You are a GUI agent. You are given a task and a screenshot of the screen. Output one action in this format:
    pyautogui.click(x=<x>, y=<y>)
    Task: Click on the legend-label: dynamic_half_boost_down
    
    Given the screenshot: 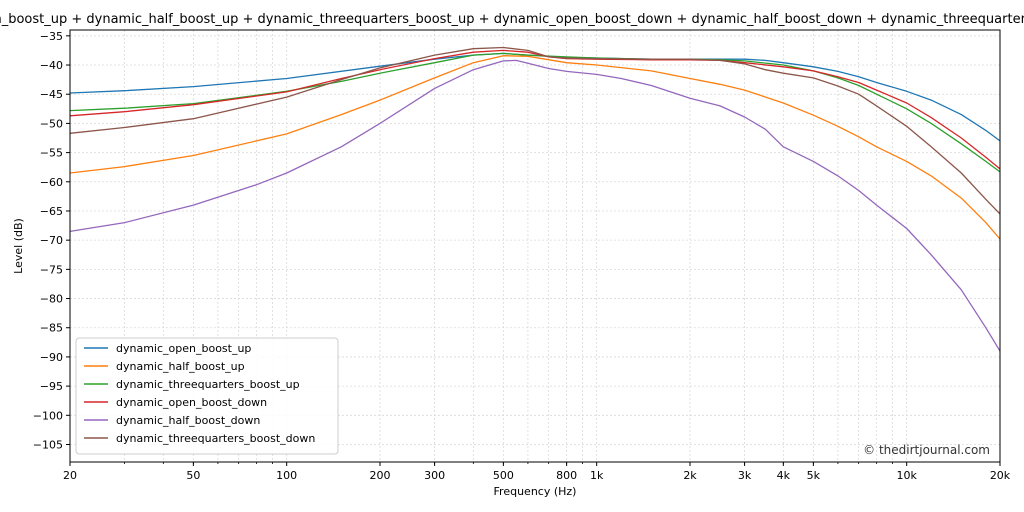 What is the action you would take?
    pyautogui.click(x=188, y=420)
    